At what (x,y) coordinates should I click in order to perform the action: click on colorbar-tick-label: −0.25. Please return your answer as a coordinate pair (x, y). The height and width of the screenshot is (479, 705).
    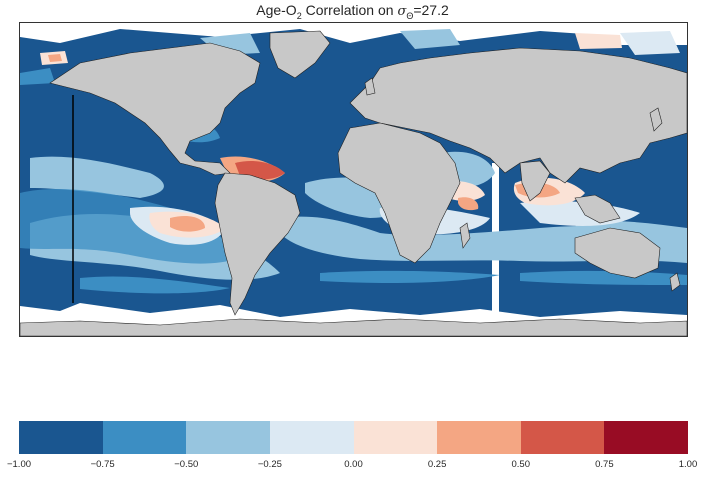
    Looking at the image, I should click on (269, 464).